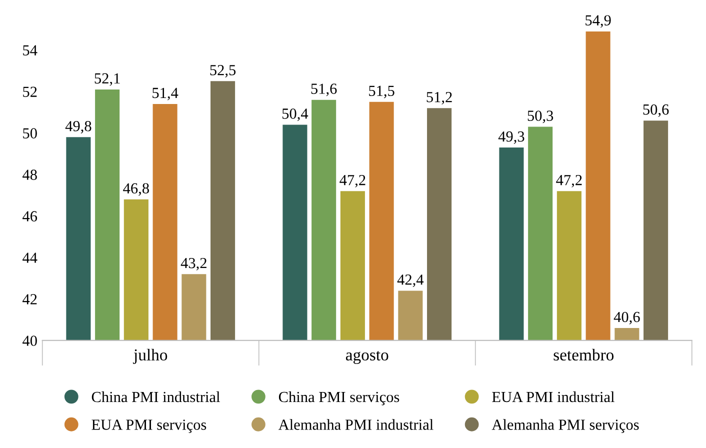 This screenshot has height=448, width=706. I want to click on x-tick-label: agosto, so click(367, 357).